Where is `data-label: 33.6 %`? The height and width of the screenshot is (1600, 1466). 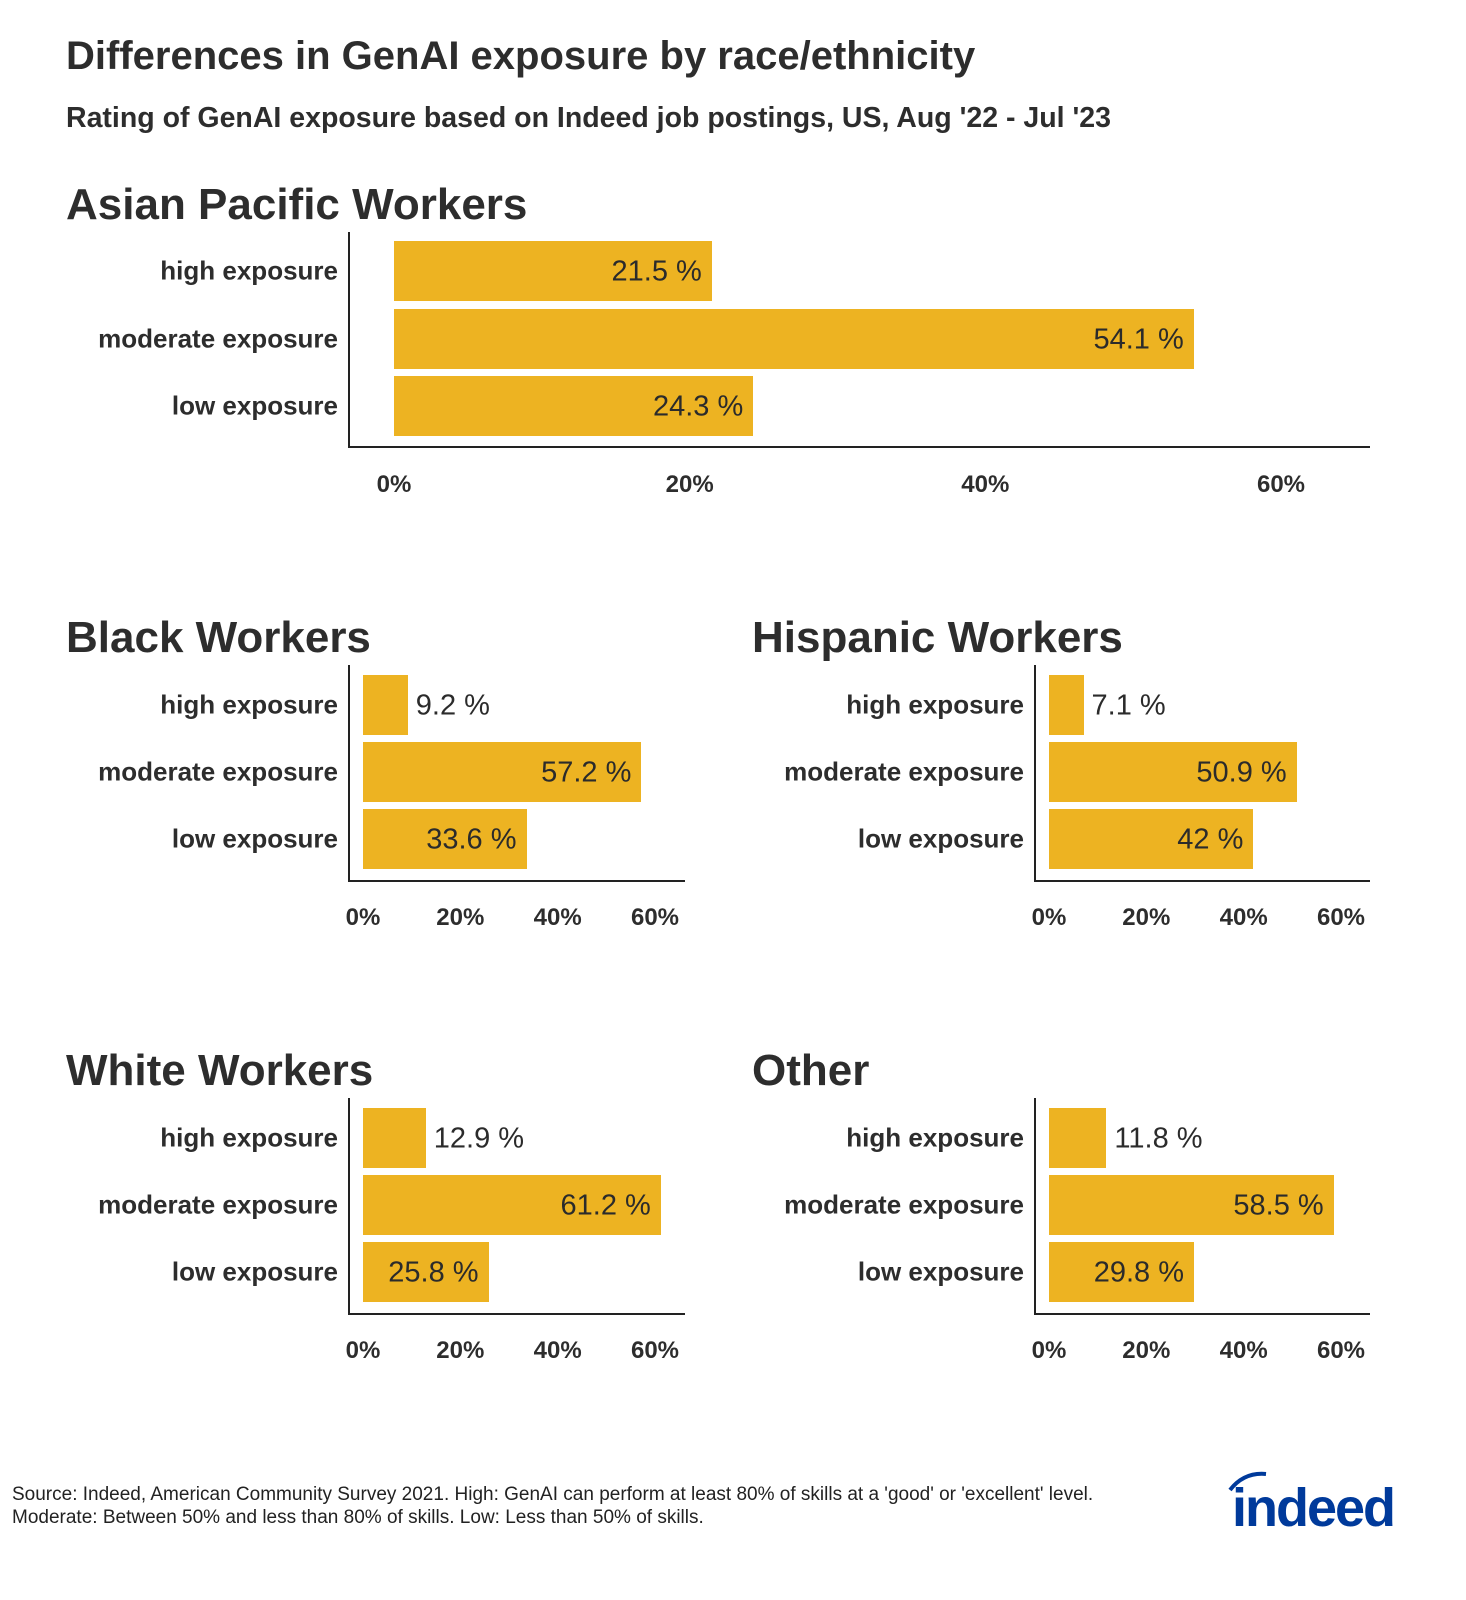 data-label: 33.6 % is located at coordinates (471, 839).